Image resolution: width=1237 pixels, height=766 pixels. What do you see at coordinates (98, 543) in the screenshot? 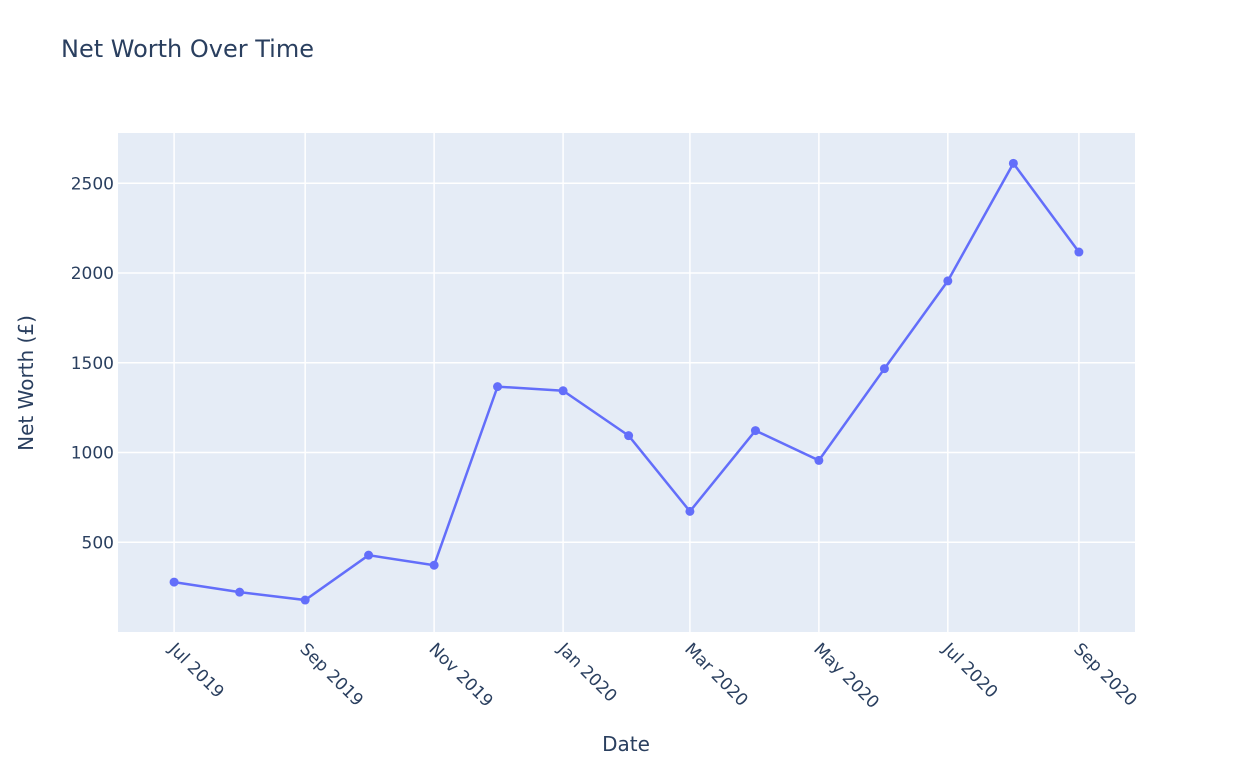
I see `y-tick-label: 500` at bounding box center [98, 543].